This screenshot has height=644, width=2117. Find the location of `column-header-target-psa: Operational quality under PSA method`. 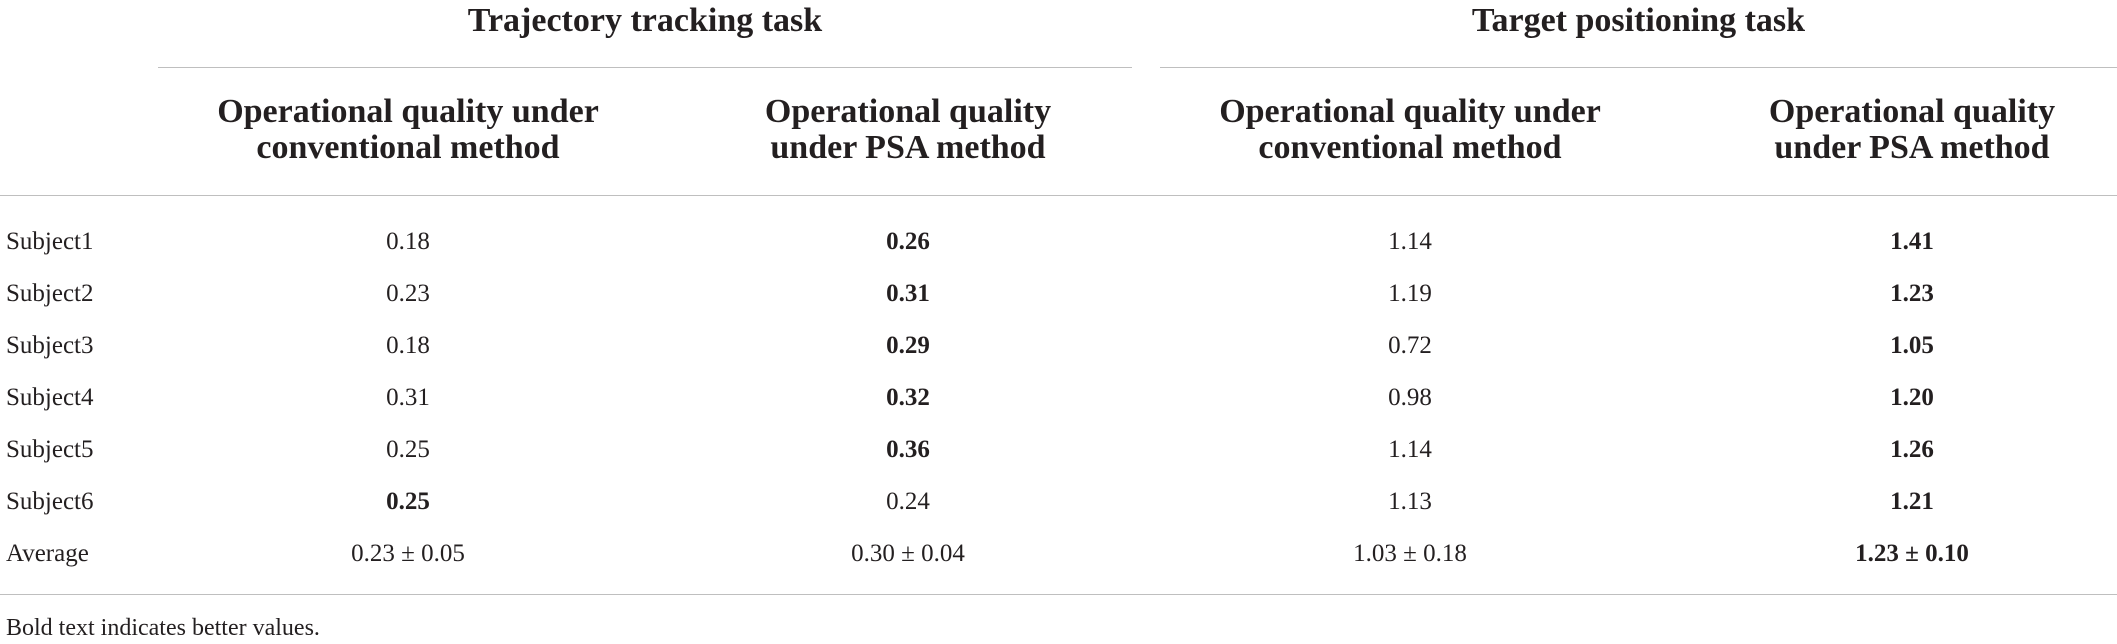

column-header-target-psa: Operational quality under PSA method is located at coordinates (1912, 134).